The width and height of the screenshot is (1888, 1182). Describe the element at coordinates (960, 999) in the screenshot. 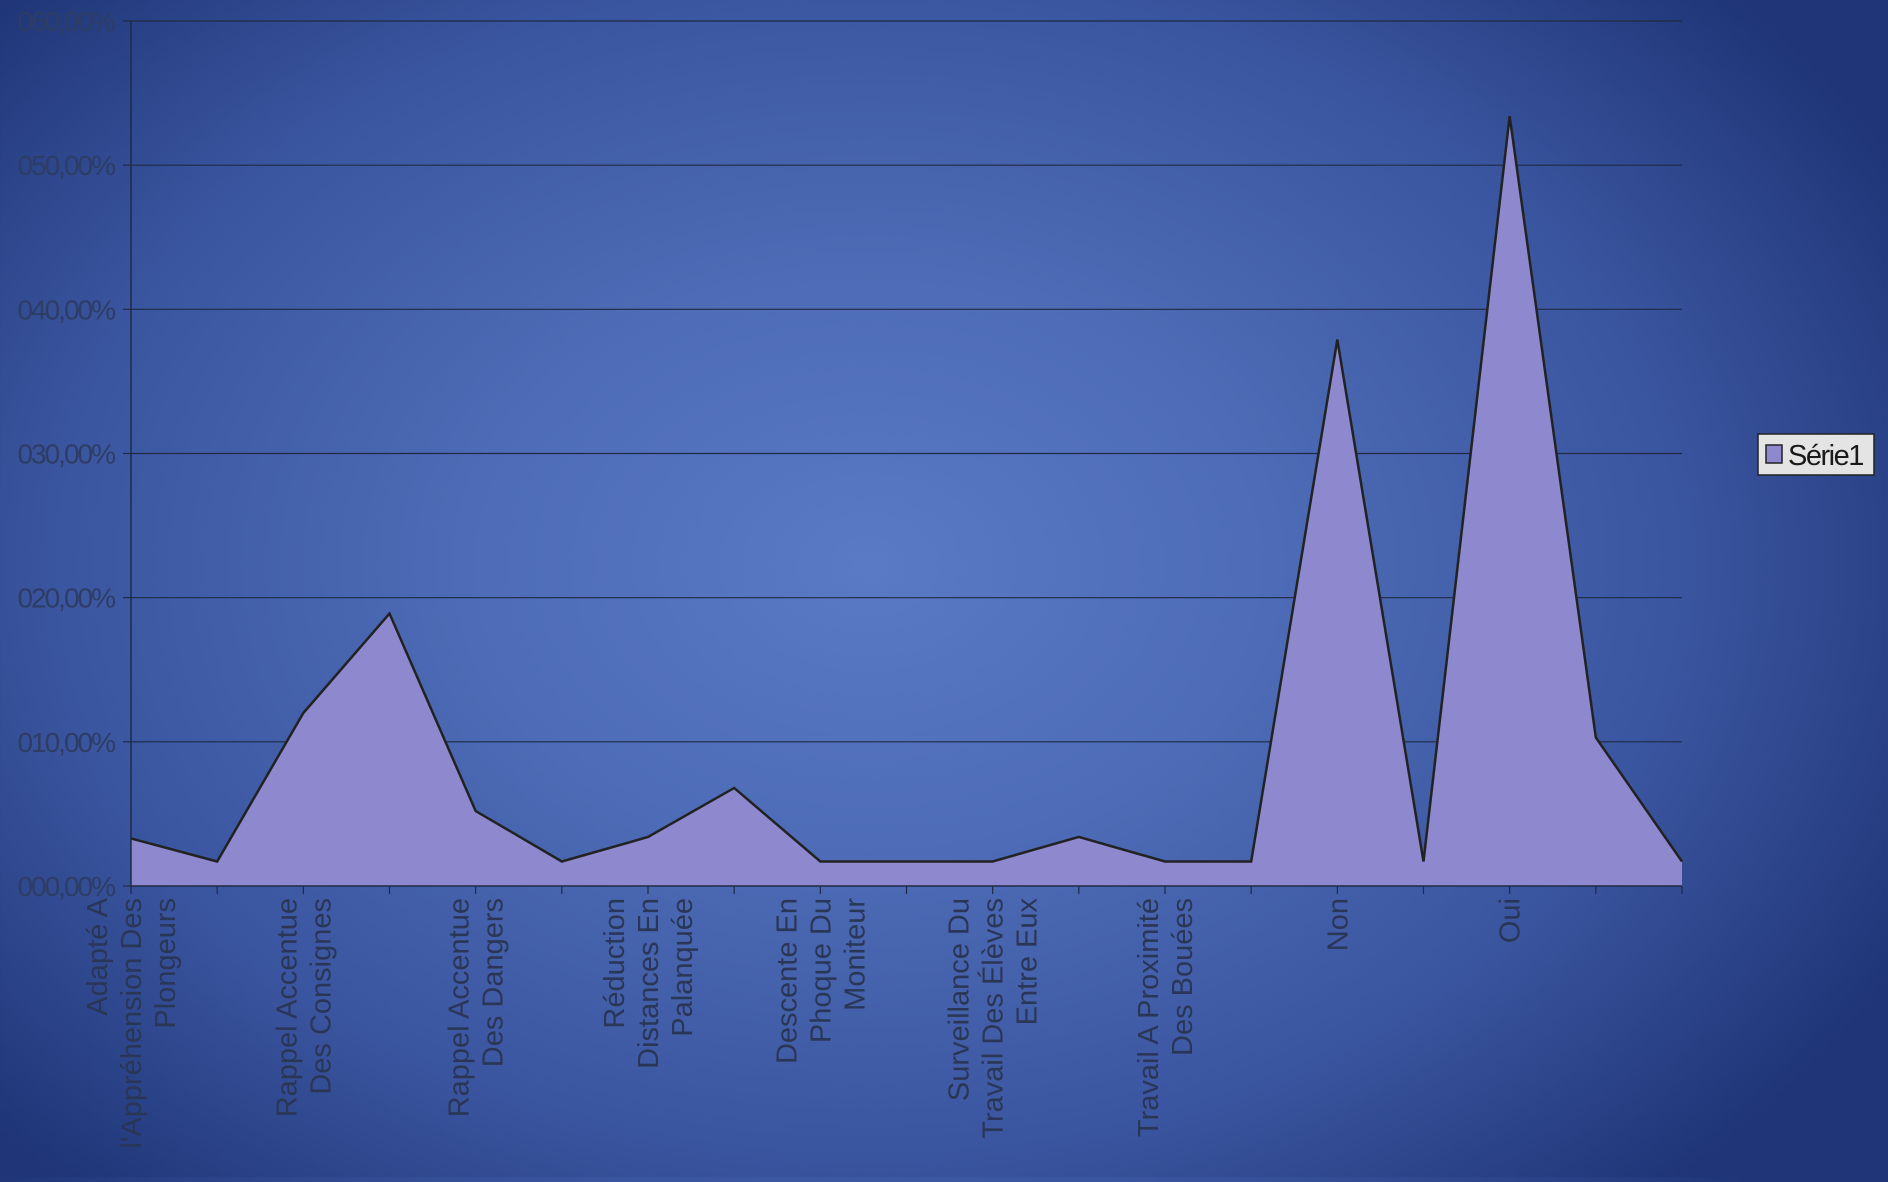

I see `x-tick-label-line: Surveillance Du` at that location.